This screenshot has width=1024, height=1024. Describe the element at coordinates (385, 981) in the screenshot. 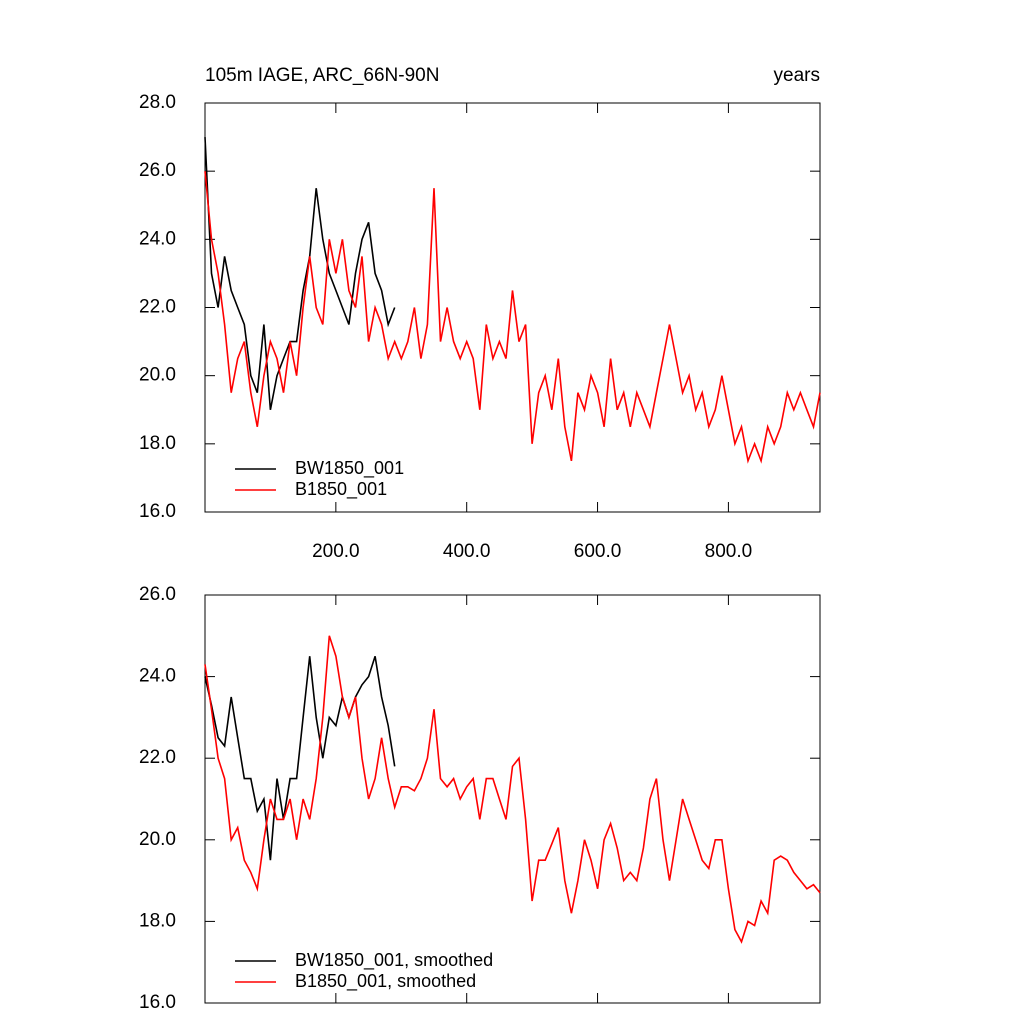

I see `legend-label: B1850_001, smoothed` at that location.